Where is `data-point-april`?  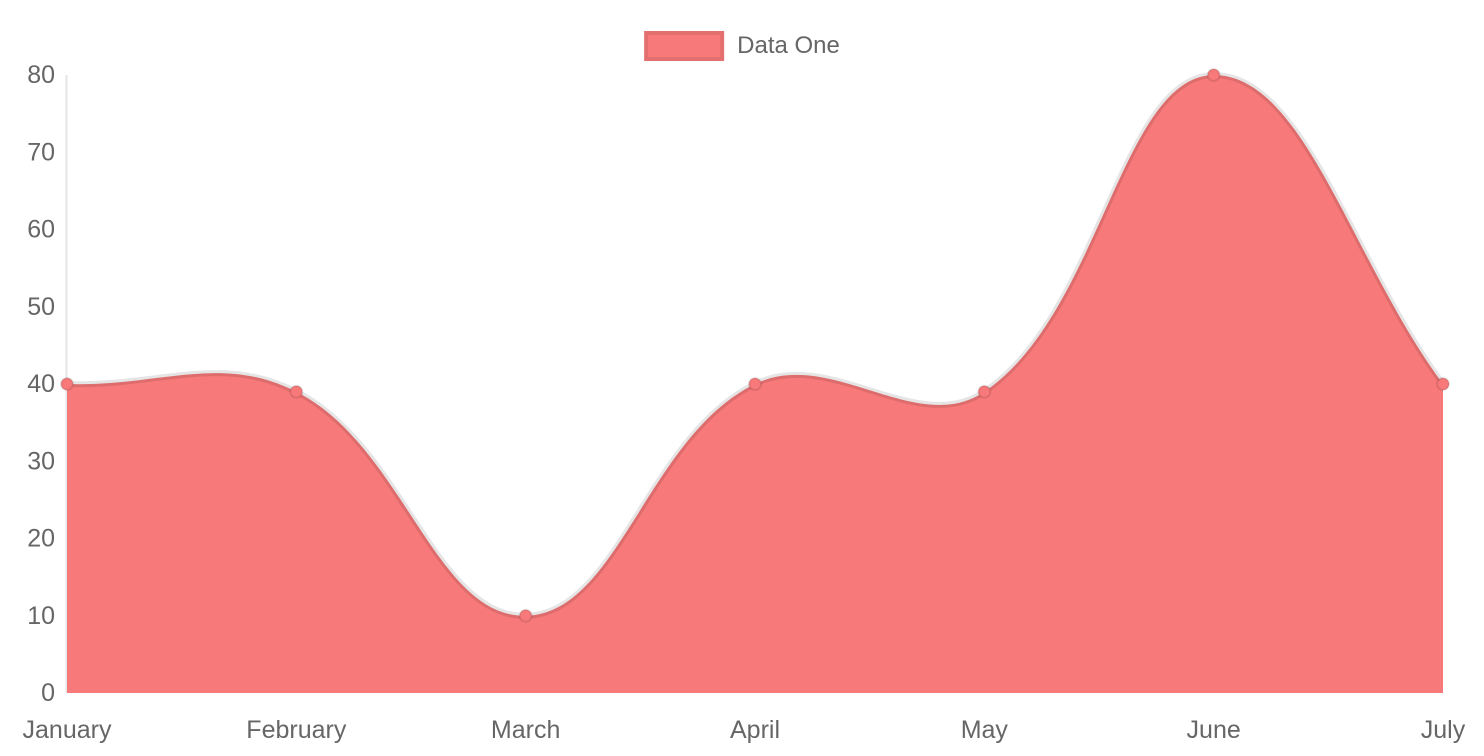
data-point-april is located at coordinates (755, 384).